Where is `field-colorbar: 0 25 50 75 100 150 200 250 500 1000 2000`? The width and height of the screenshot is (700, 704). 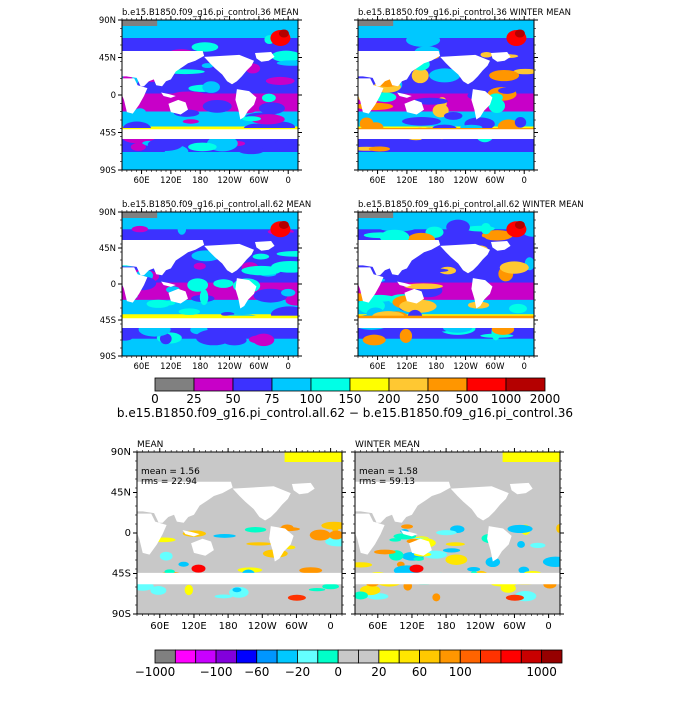 field-colorbar: 0 25 50 75 100 150 200 250 500 1000 2000 is located at coordinates (356, 391).